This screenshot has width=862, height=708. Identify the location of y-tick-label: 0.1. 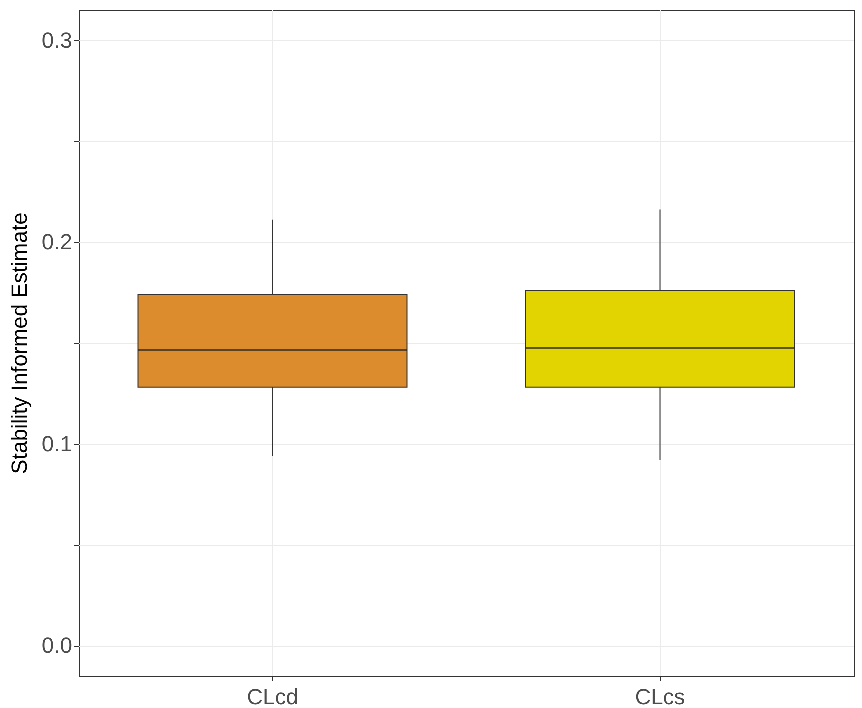
(57, 443).